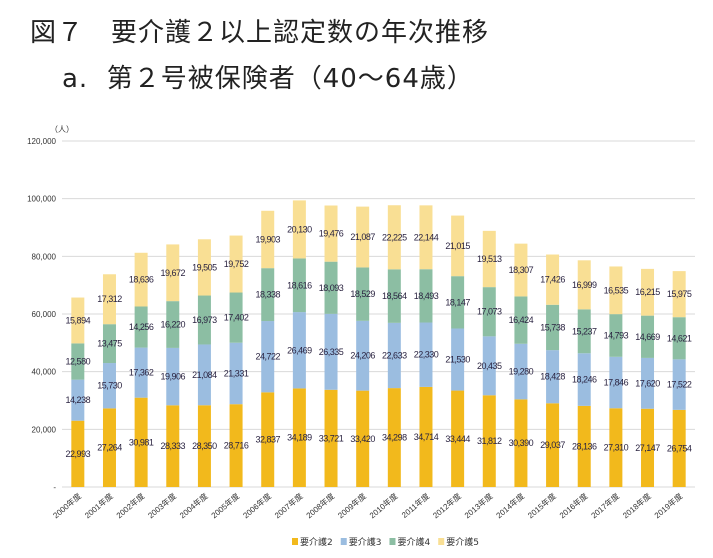 Image resolution: width=713 pixels, height=558 pixels. I want to click on data-label: 14,793, so click(616, 335).